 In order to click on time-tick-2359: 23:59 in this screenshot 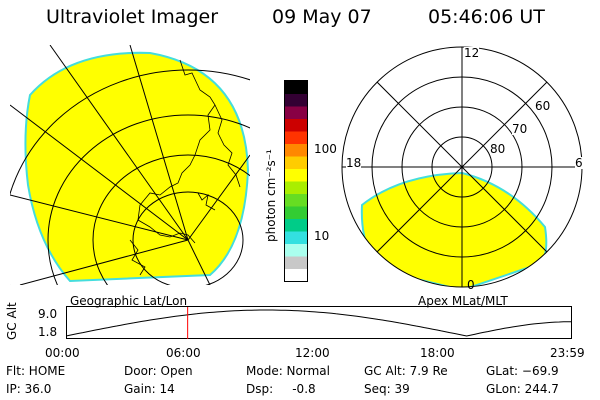, I will do `click(567, 353)`.